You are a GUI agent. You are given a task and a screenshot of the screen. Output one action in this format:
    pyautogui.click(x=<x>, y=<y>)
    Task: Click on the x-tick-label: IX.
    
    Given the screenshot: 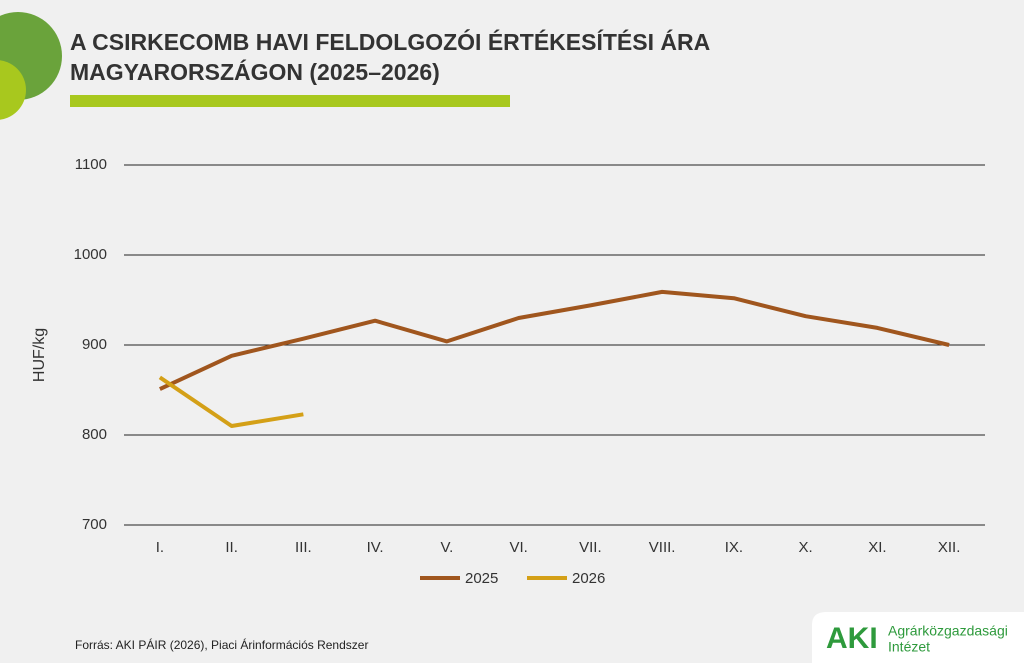 What is the action you would take?
    pyautogui.click(x=734, y=547)
    